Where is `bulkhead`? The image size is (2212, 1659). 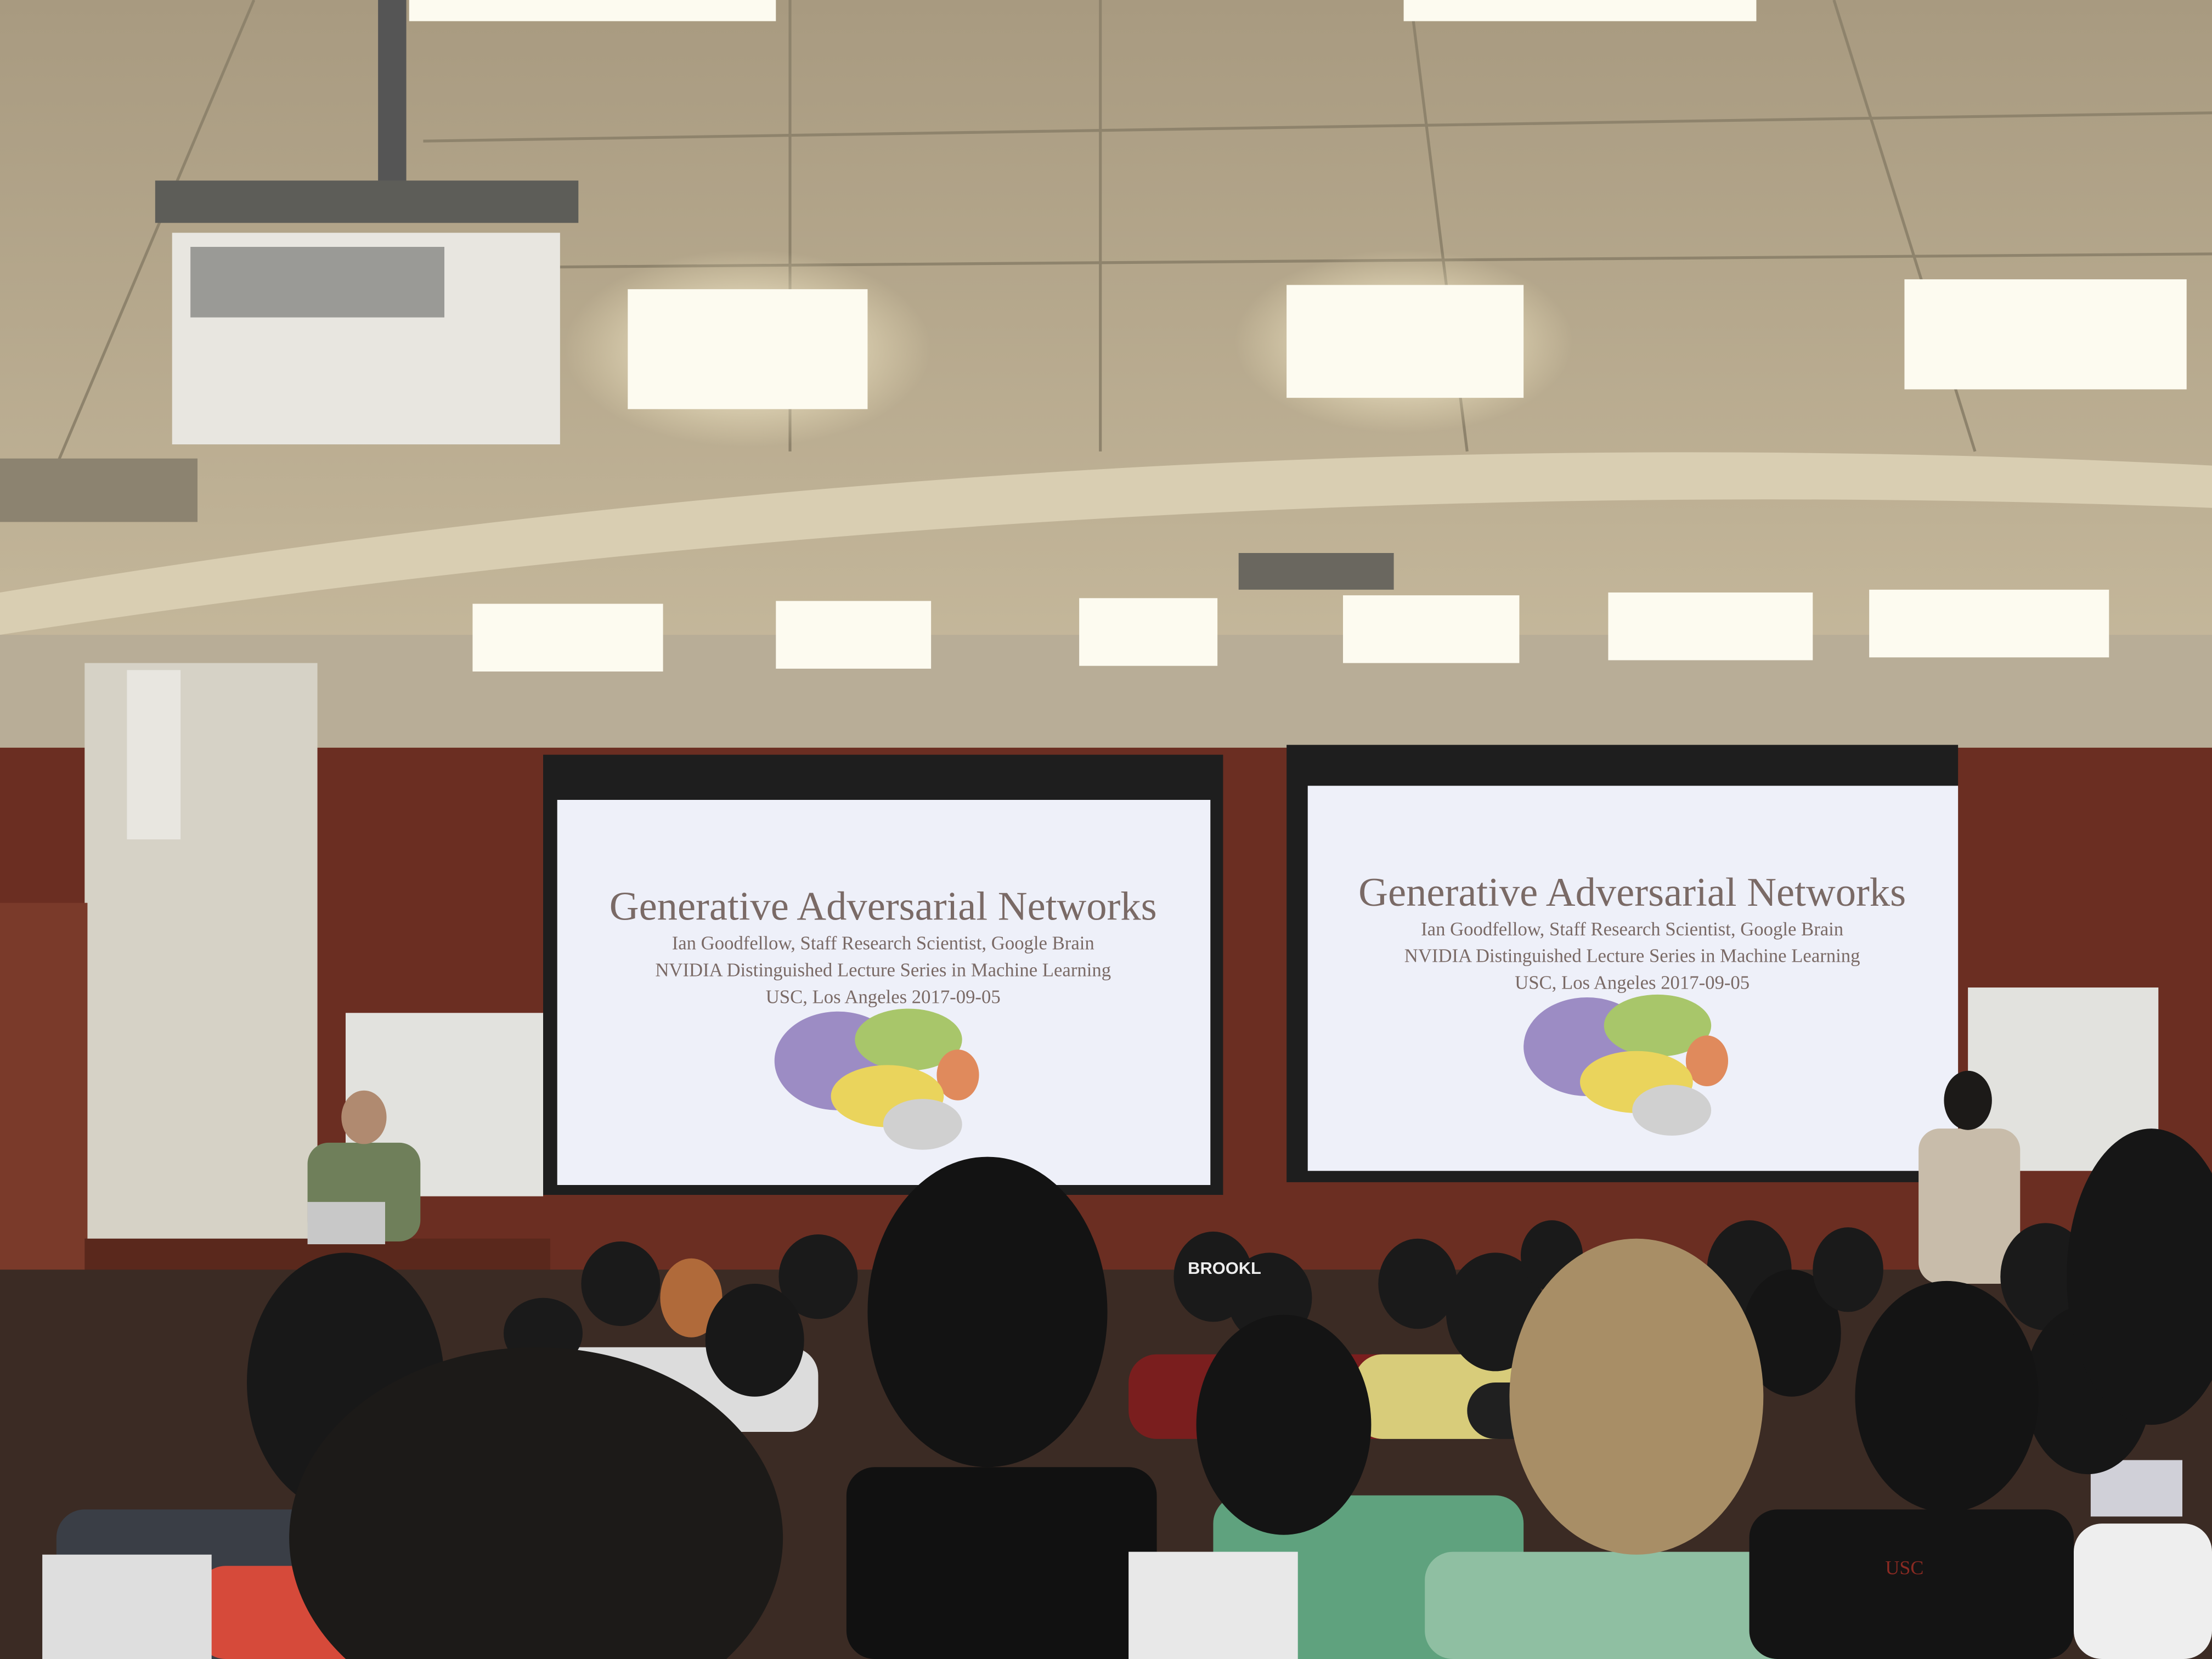 bulkhead is located at coordinates (1106, 543).